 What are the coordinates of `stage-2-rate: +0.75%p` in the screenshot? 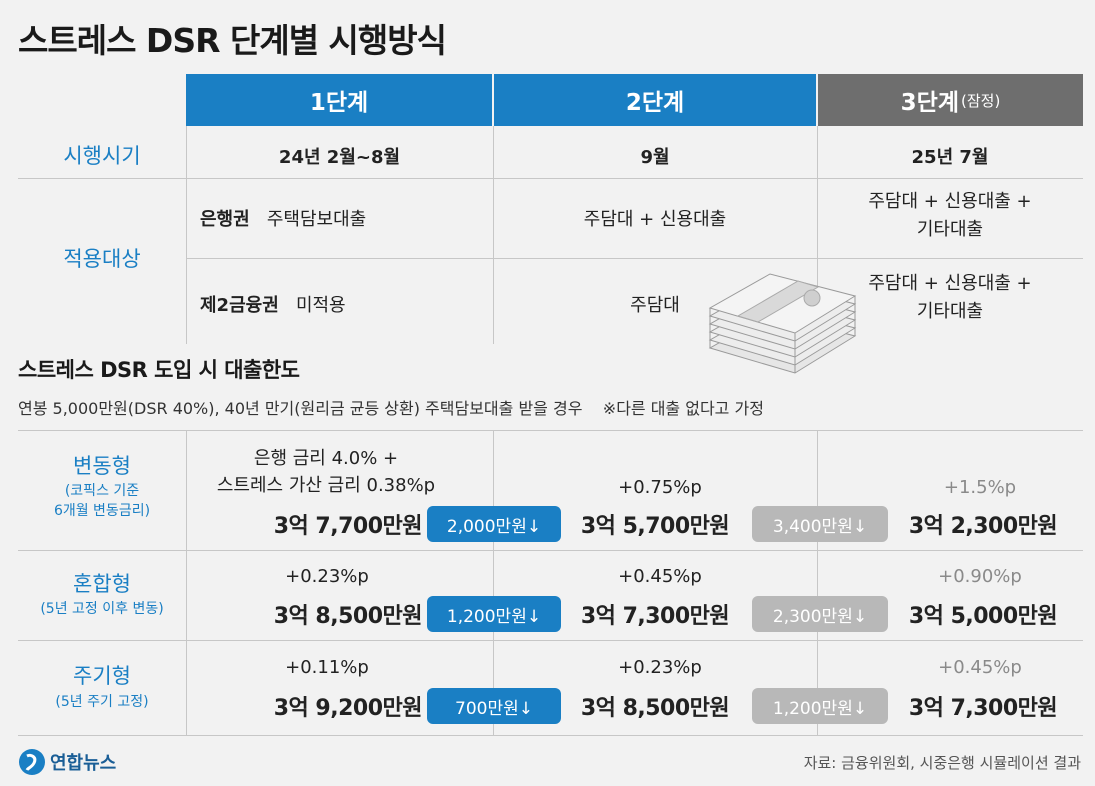 It's located at (660, 487).